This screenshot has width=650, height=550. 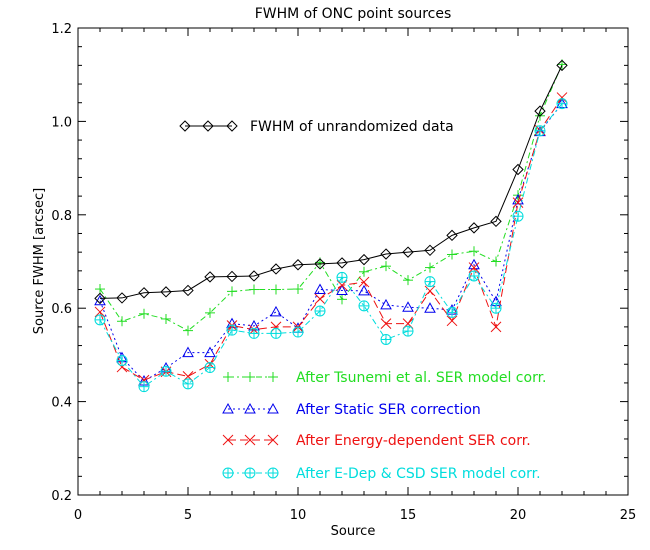 I want to click on y-tick-label: 0.2, so click(x=61, y=496).